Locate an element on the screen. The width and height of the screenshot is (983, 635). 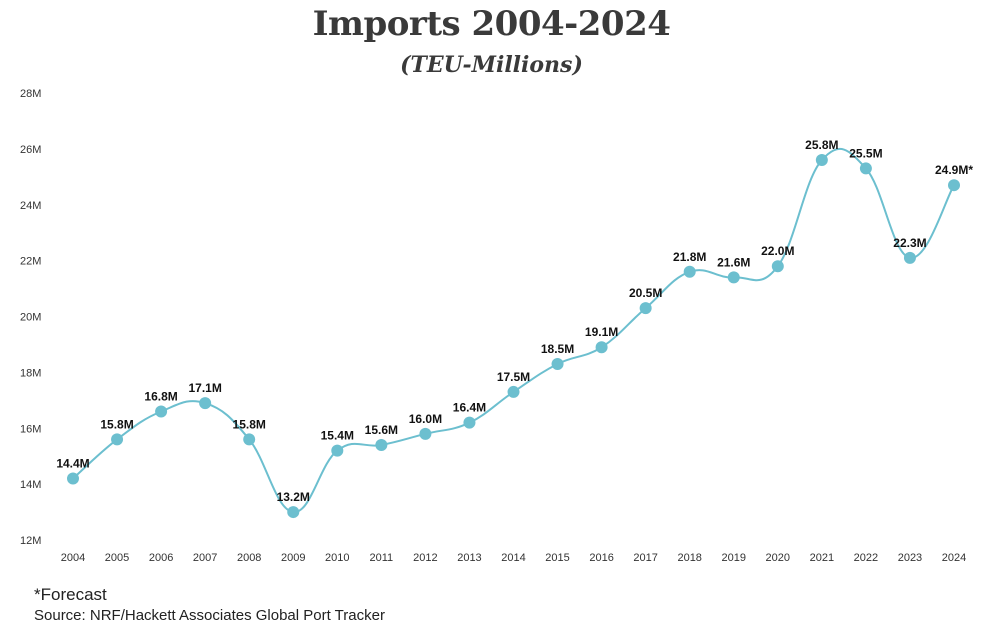
data-label: 16.4M is located at coordinates (469, 408).